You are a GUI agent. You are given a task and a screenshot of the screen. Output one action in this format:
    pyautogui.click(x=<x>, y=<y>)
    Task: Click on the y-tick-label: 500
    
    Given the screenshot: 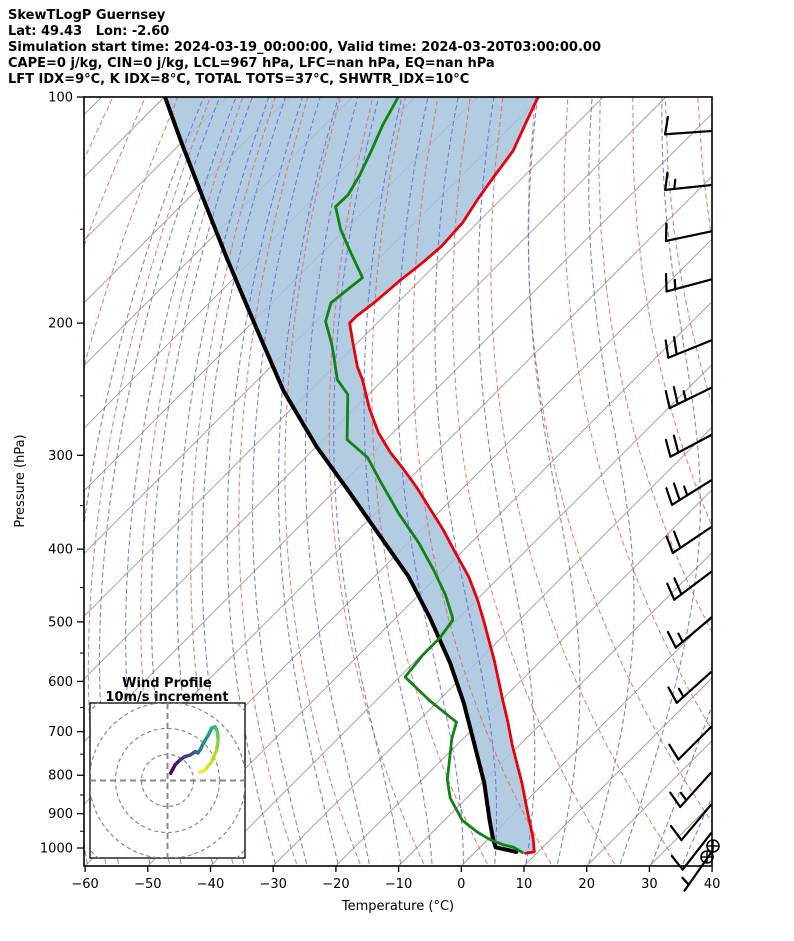 What is the action you would take?
    pyautogui.click(x=60, y=622)
    